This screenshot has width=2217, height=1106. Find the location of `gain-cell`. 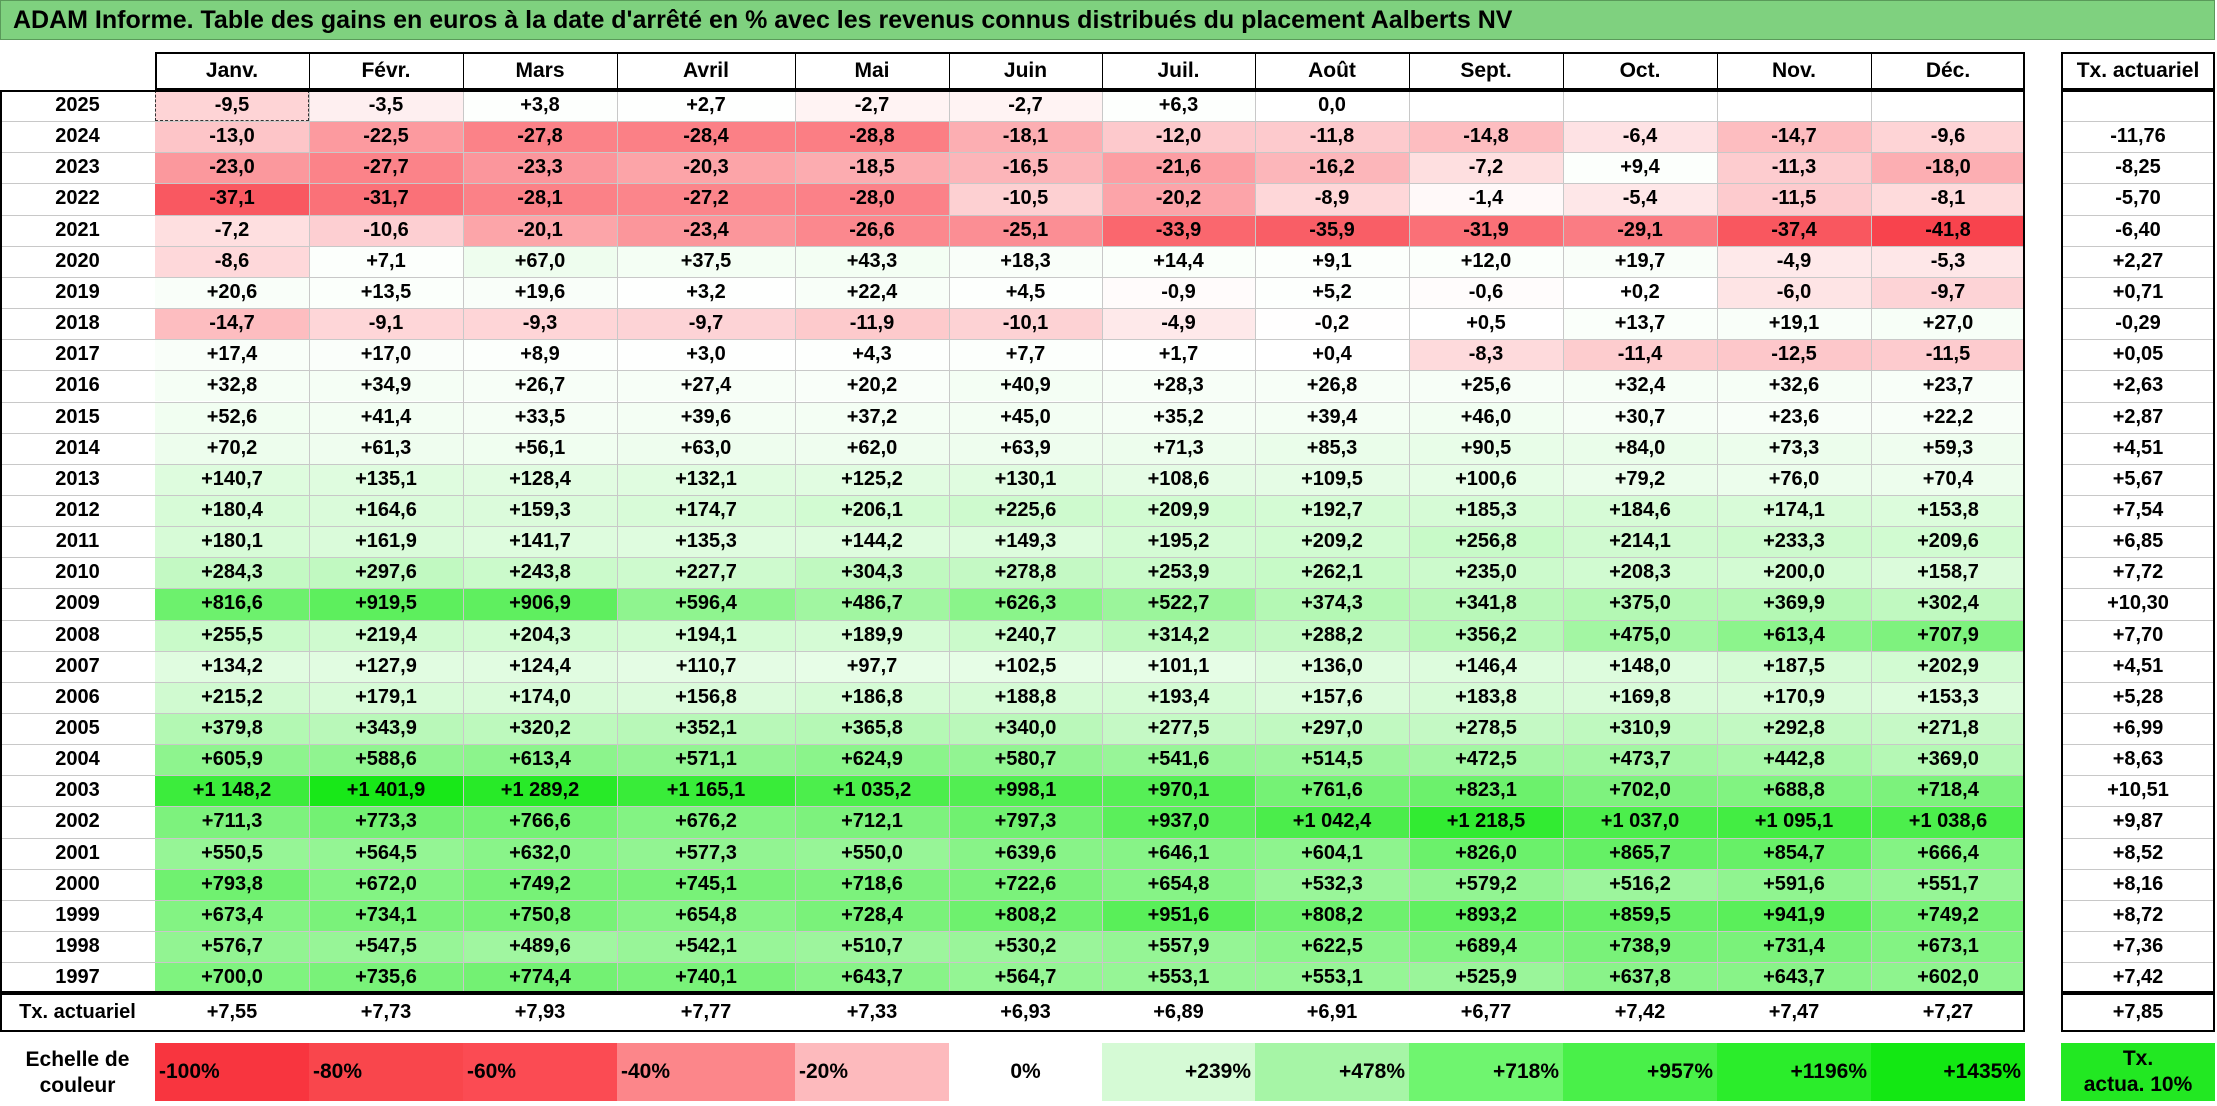

gain-cell is located at coordinates (1640, 106).